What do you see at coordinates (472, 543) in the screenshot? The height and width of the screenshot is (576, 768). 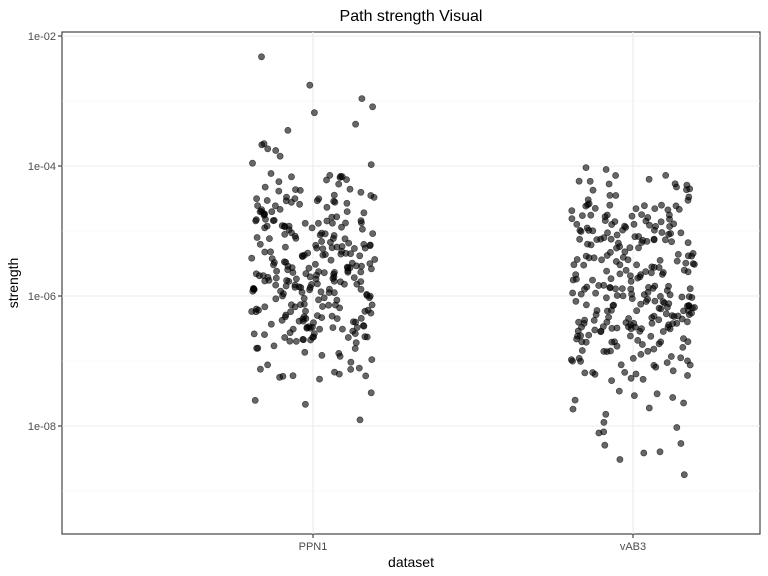 I see `x-axis: PPN1 vAB3` at bounding box center [472, 543].